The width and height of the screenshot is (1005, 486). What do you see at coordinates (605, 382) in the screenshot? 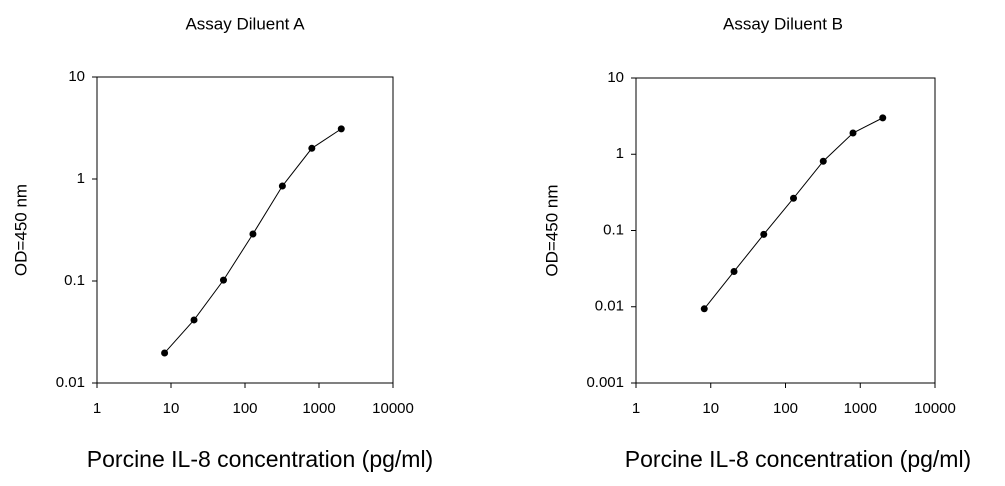
I see `y-tick-label: 0.001` at bounding box center [605, 382].